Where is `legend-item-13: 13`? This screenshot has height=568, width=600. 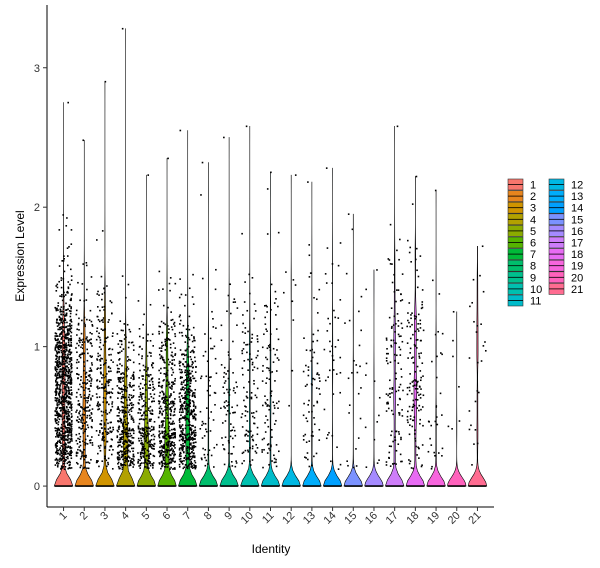 legend-item-13: 13 is located at coordinates (565, 196).